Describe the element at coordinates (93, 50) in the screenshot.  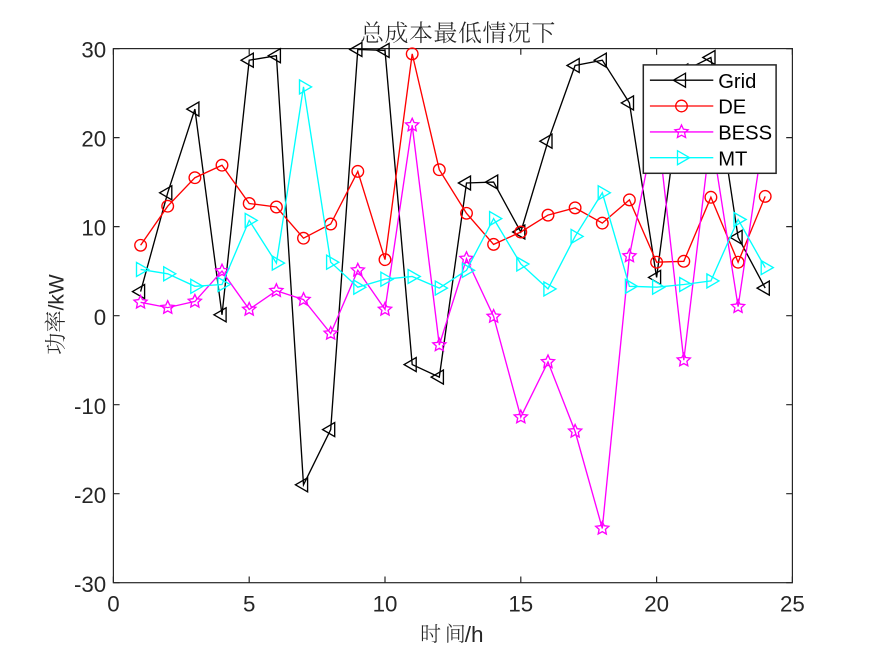
I see `svg-text: 30` at that location.